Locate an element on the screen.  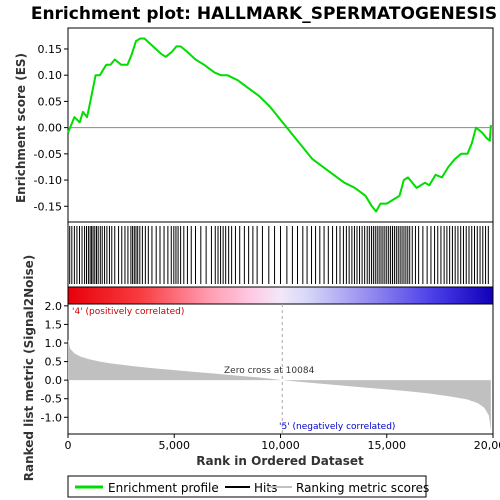
positive-correlation-label: '4' (positively correlated) is located at coordinates (128, 312).